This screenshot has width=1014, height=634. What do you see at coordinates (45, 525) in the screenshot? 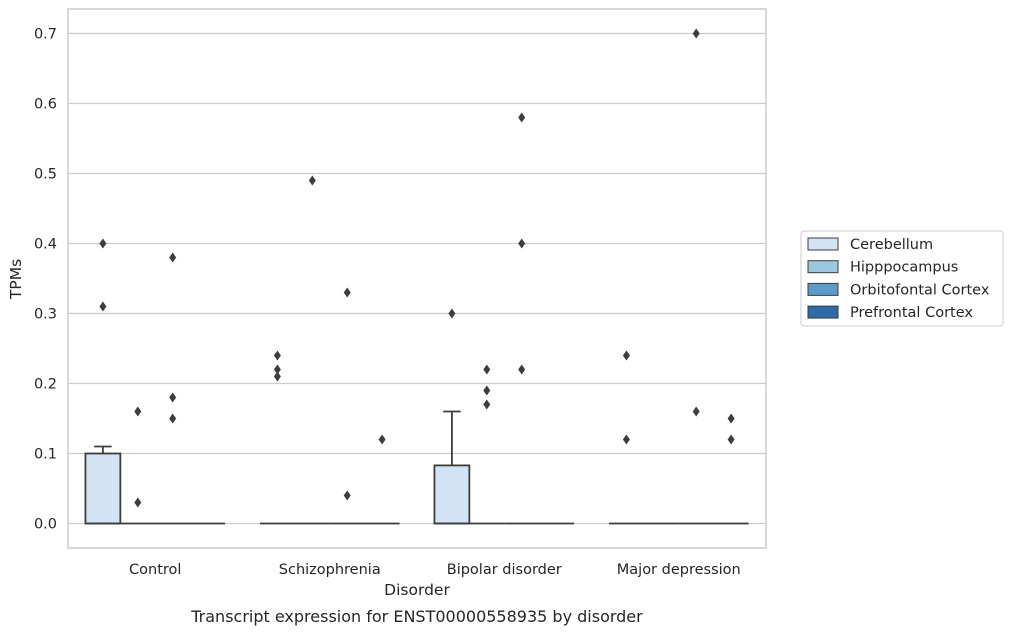
I see `y-tick-label: 0.0` at bounding box center [45, 525].